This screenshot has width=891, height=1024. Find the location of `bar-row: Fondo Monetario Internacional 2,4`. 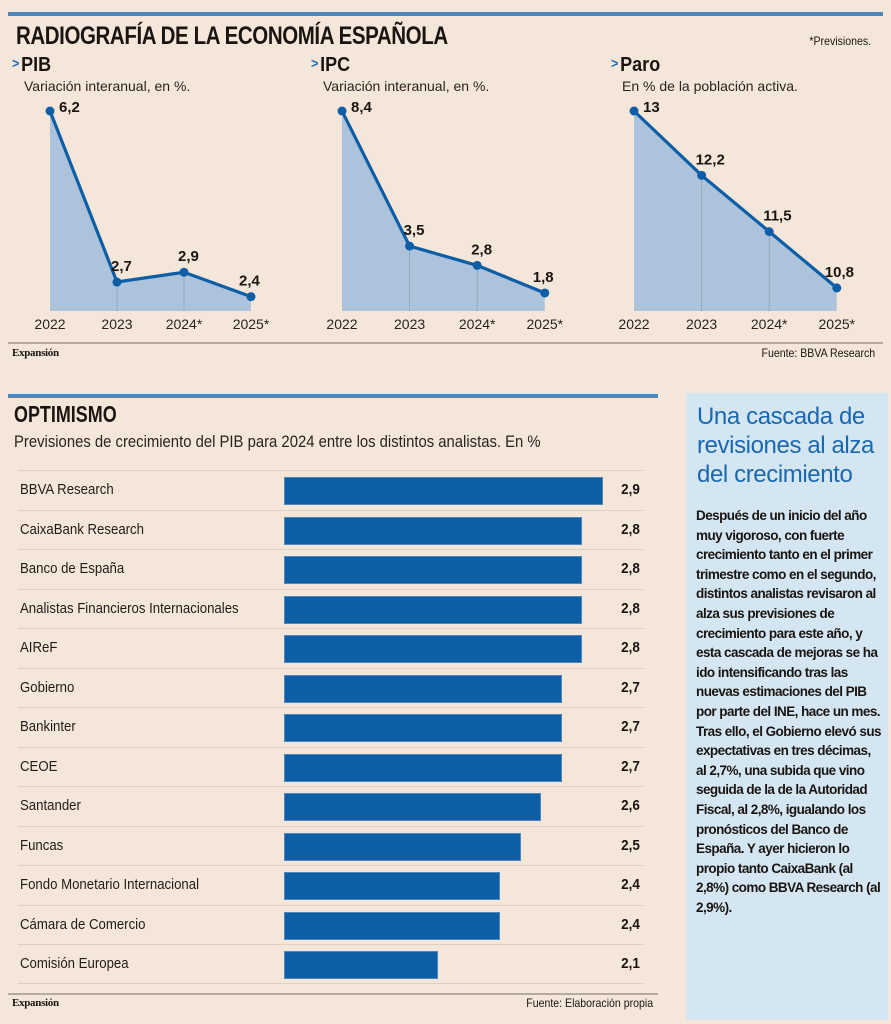

bar-row: Fondo Monetario Internacional 2,4 is located at coordinates (331, 884).